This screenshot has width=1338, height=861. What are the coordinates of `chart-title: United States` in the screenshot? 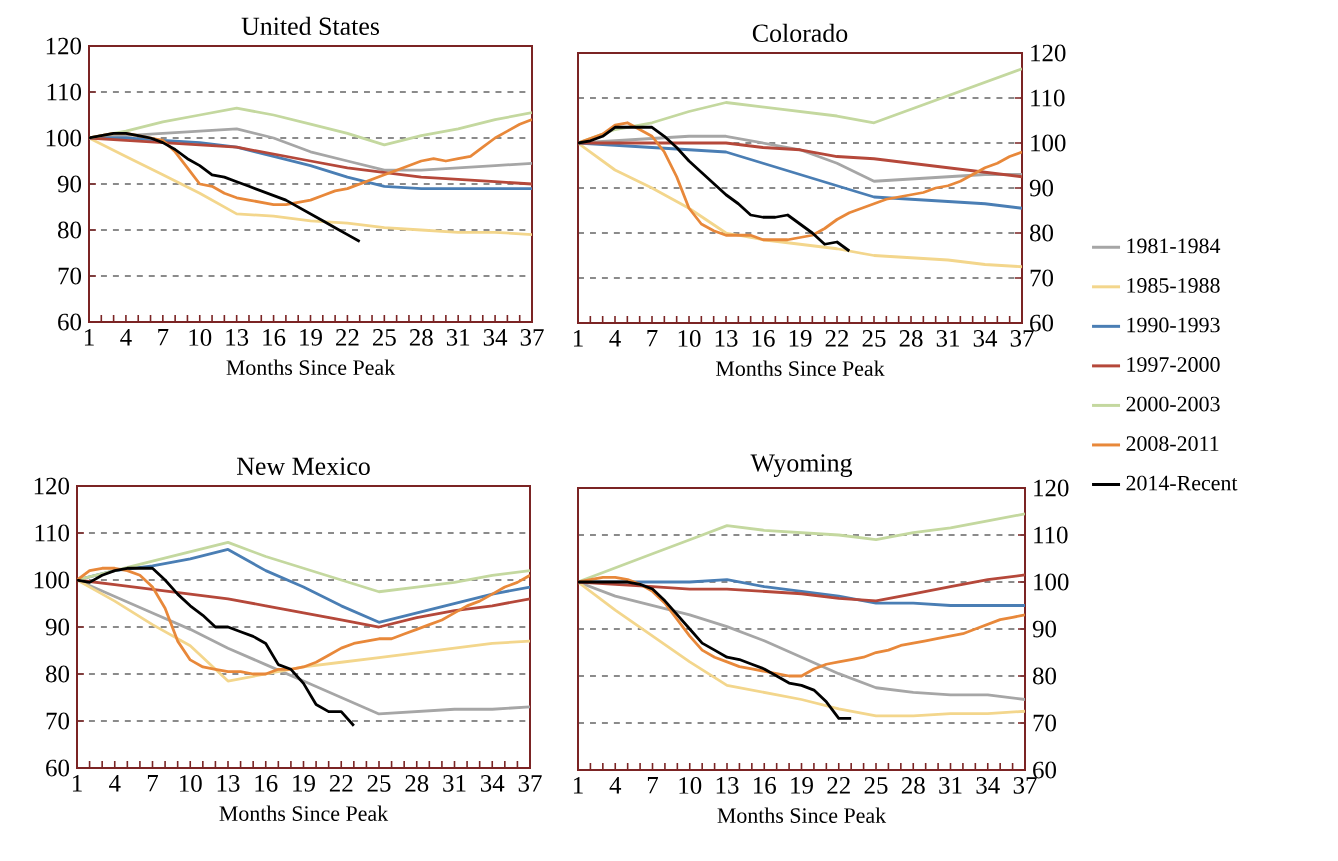 It's located at (310, 26).